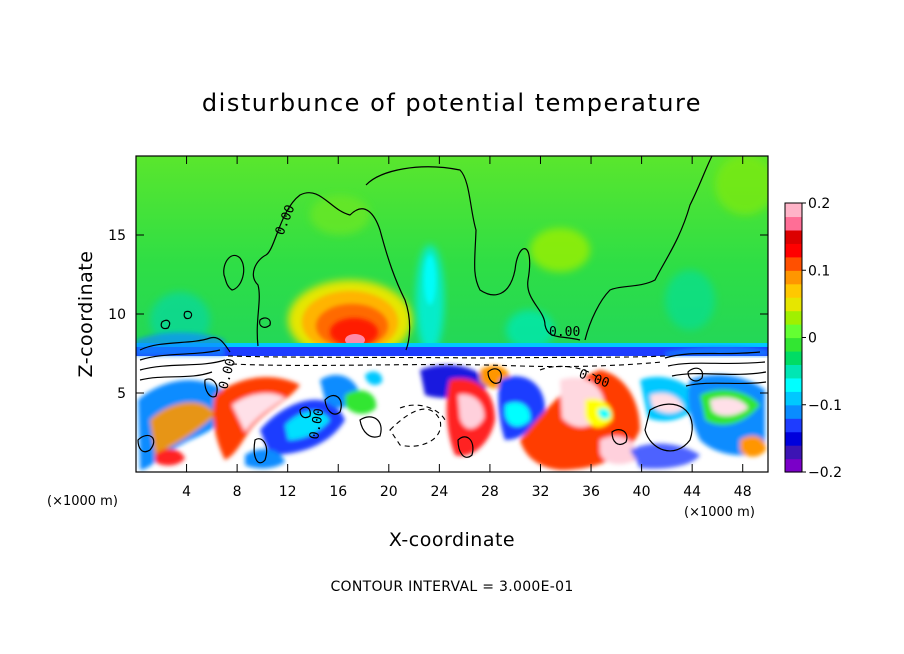 This screenshot has height=654, width=904. I want to click on chart-title: disturbunce of potential temperature, so click(452, 103).